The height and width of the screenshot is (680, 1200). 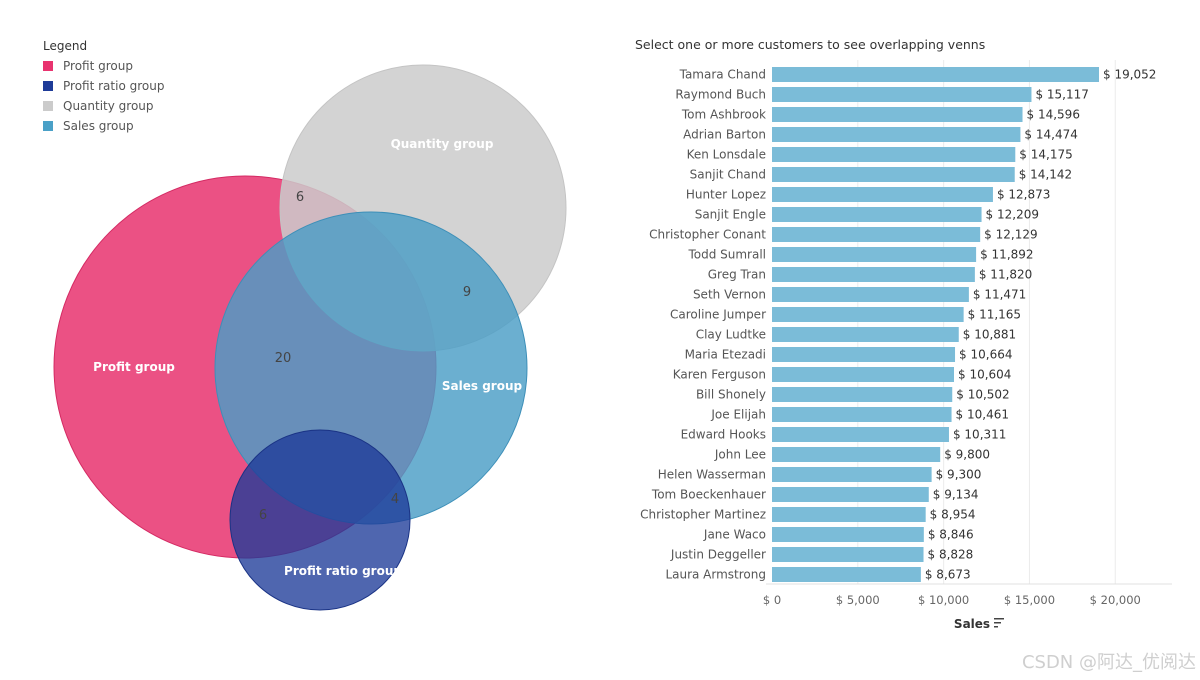 What do you see at coordinates (720, 95) in the screenshot?
I see `category-label: Raymond Buch` at bounding box center [720, 95].